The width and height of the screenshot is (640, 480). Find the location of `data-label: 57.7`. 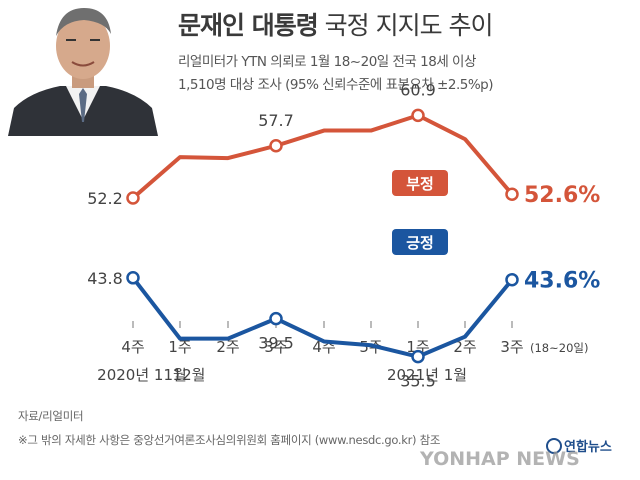

data-label: 57.7 is located at coordinates (276, 120).